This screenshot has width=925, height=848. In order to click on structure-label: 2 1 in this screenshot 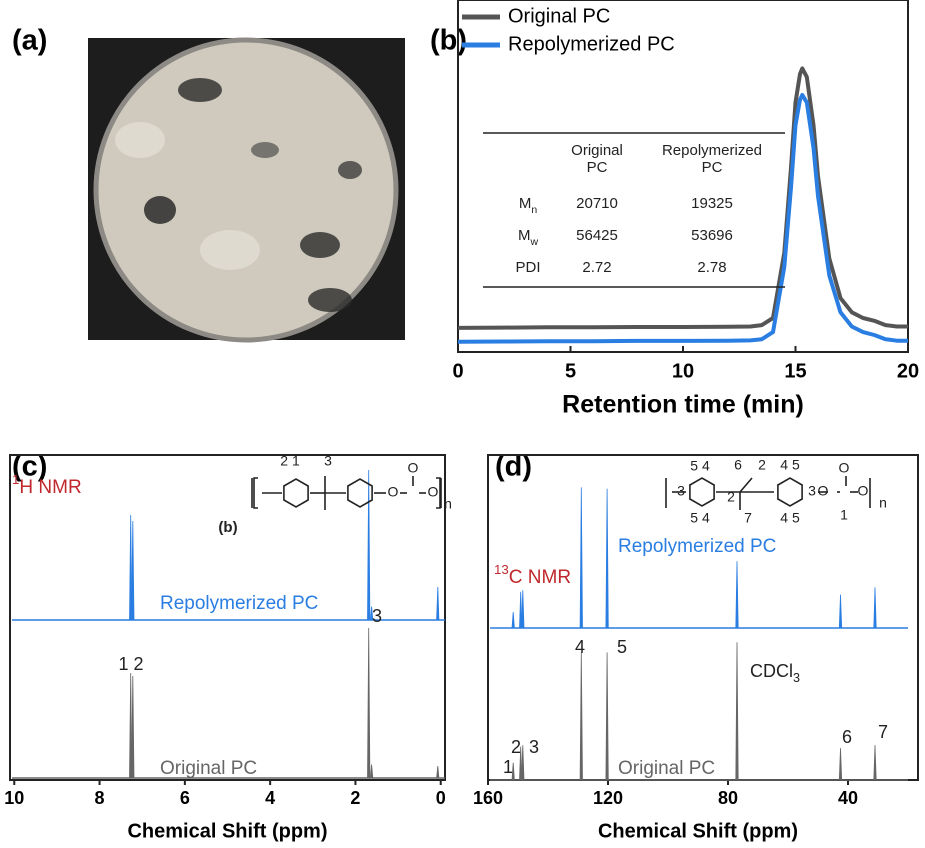, I will do `click(290, 461)`.